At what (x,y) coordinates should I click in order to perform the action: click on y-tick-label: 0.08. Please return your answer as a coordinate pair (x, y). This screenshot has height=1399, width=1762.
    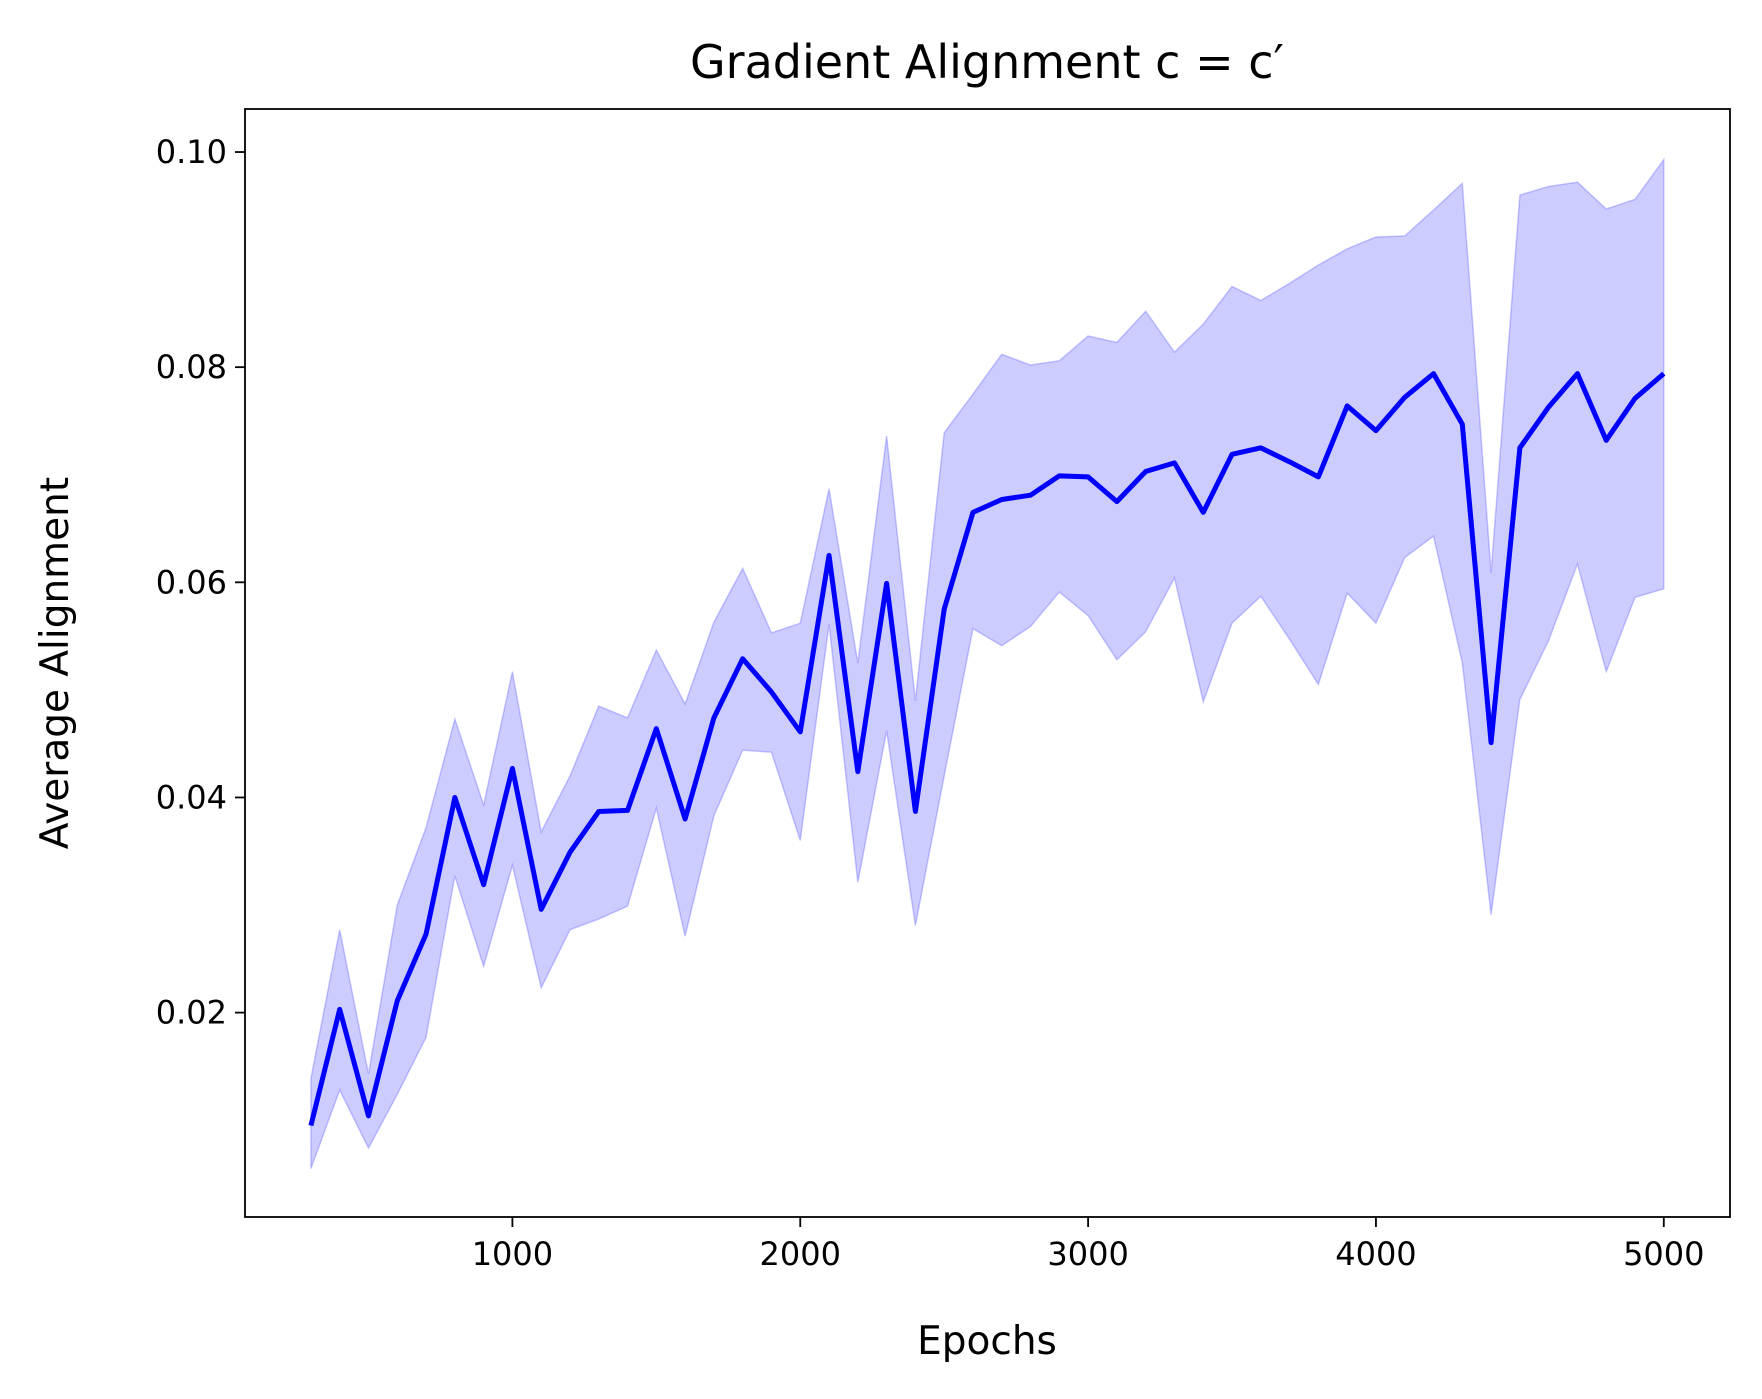
    Looking at the image, I should click on (191, 367).